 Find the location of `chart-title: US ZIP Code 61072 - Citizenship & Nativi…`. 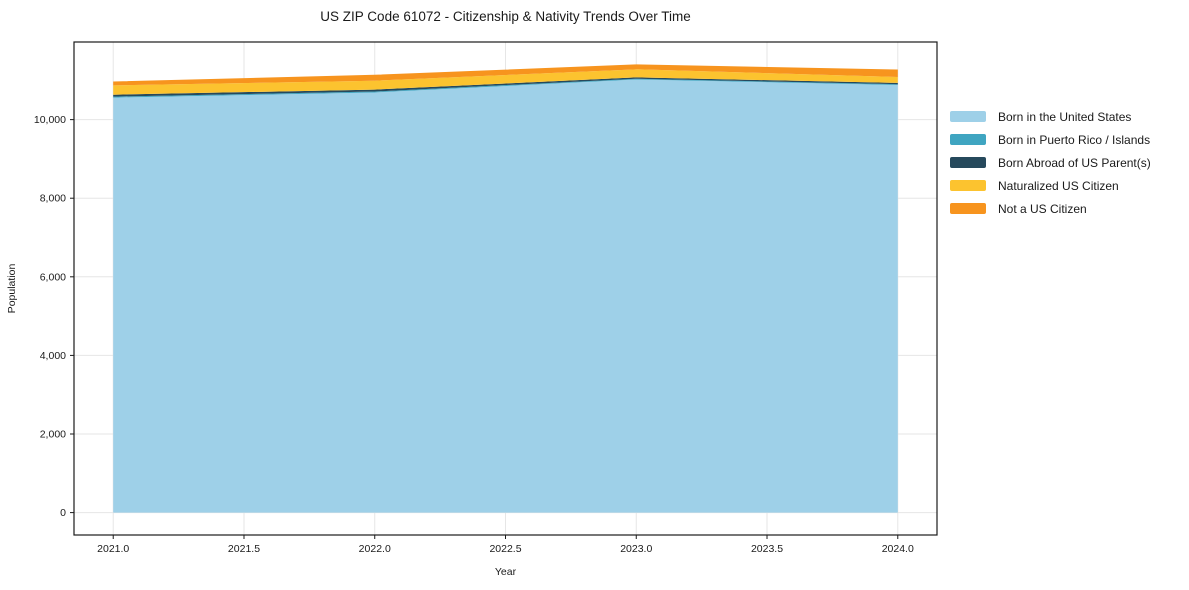

chart-title: US ZIP Code 61072 - Citizenship & Nativi… is located at coordinates (505, 16).